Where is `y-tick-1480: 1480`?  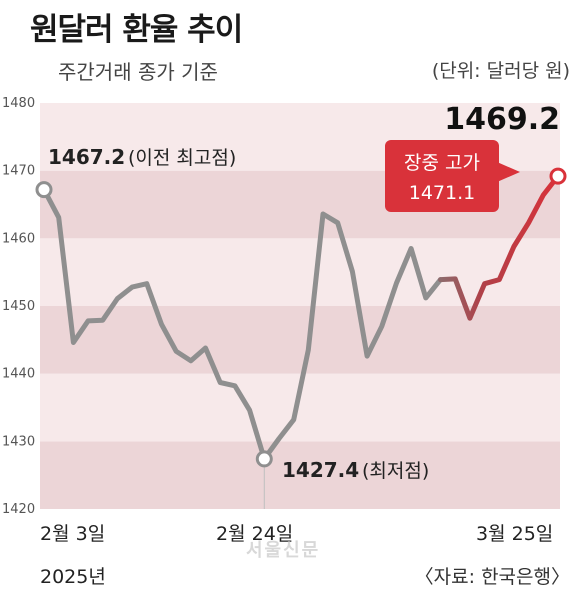 y-tick-1480: 1480 is located at coordinates (18, 103).